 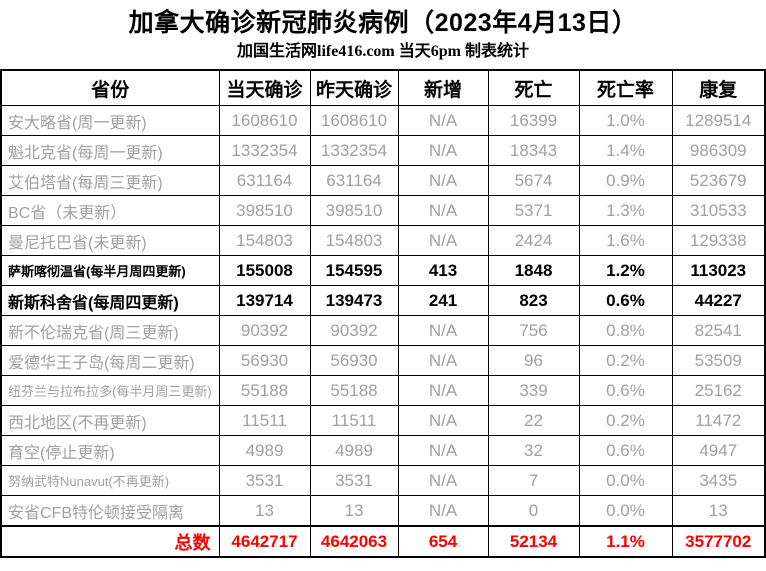 I want to click on value-cell: 52134, so click(x=533, y=541).